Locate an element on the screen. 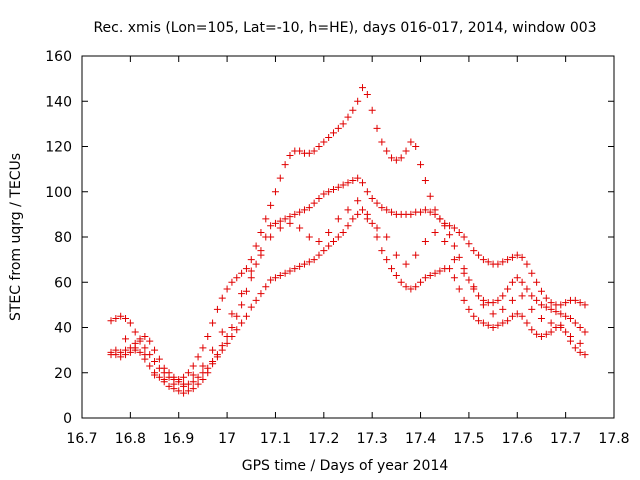 This screenshot has width=640, height=480. y-tick-label: 140 is located at coordinates (58, 102).